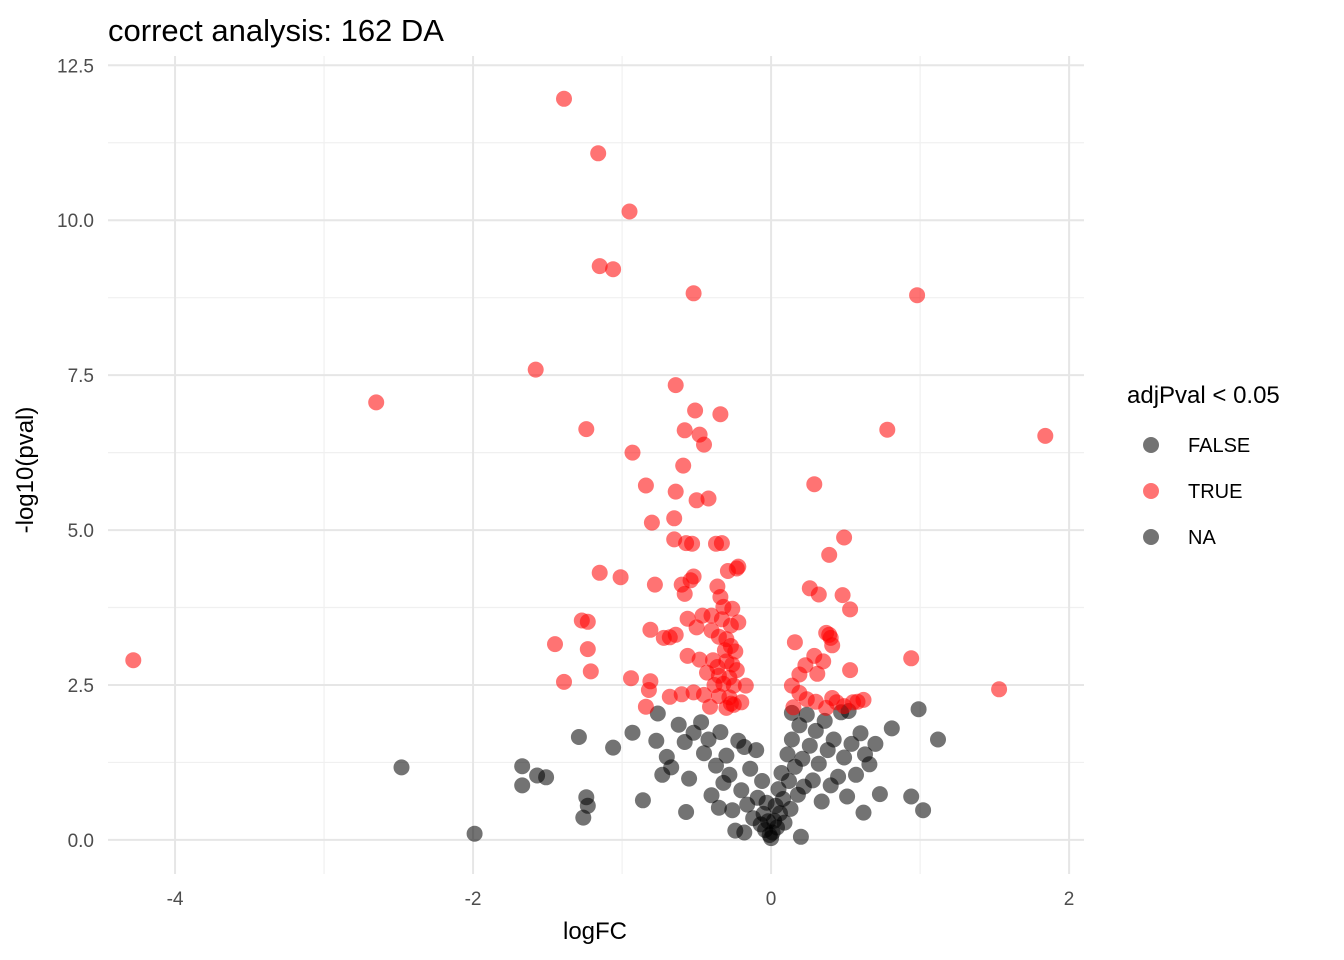 This screenshot has width=1344, height=960. Describe the element at coordinates (75, 221) in the screenshot. I see `y-tick-label: 10.0` at that location.